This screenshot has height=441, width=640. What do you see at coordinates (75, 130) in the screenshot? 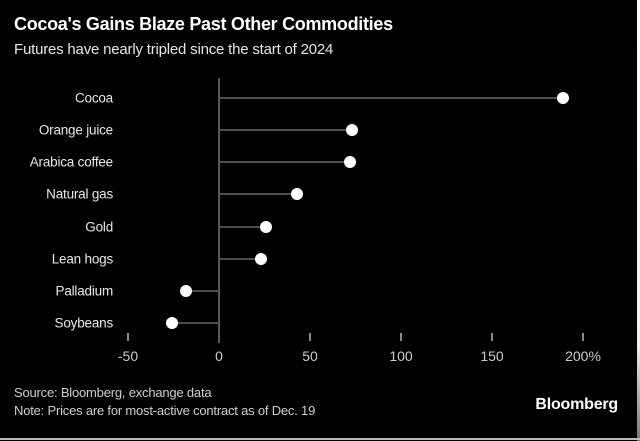
I see `category-label: Orange juice` at bounding box center [75, 130].